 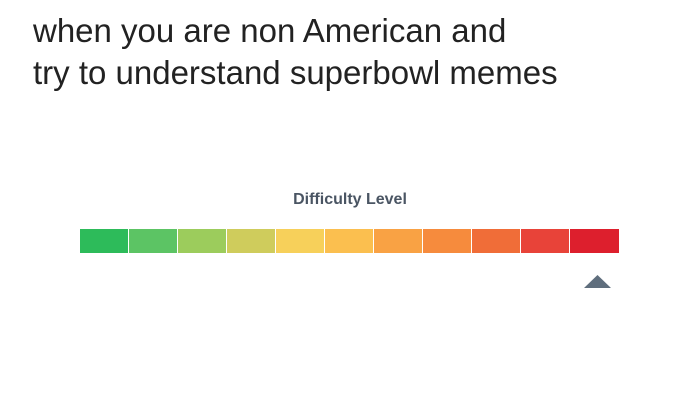 What do you see at coordinates (350, 199) in the screenshot?
I see `meter-label: Difficulty Level` at bounding box center [350, 199].